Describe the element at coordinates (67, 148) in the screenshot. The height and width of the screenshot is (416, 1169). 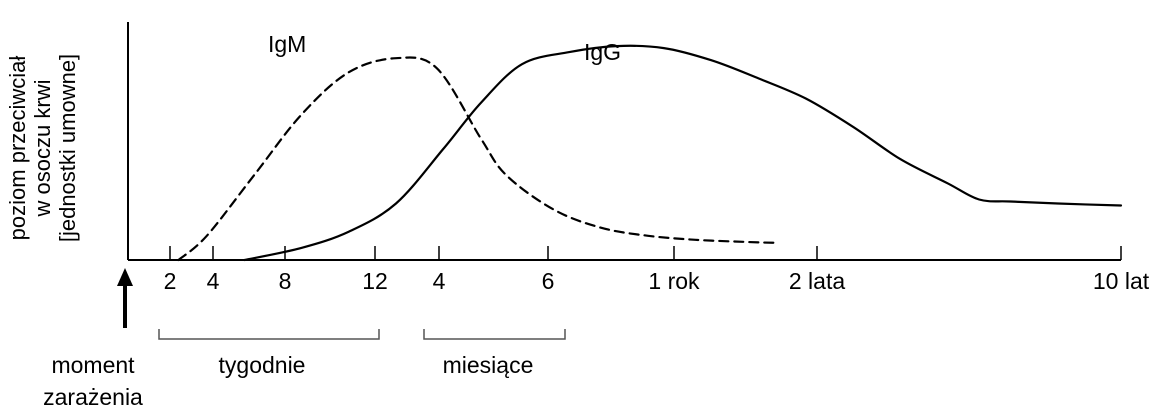
I see `y-axis-label-line-3: [jednostki umowne]` at that location.